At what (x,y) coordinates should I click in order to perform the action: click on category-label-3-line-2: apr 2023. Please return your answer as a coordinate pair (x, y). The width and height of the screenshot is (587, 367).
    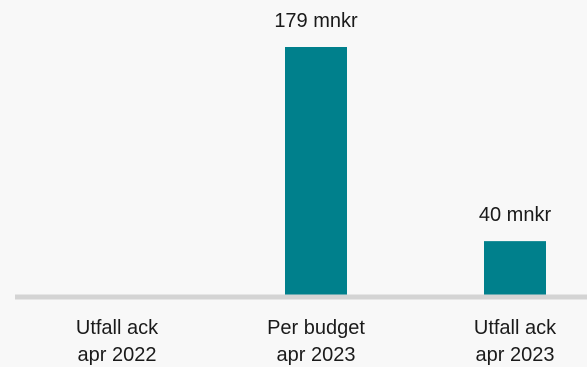
    Looking at the image, I should click on (515, 355).